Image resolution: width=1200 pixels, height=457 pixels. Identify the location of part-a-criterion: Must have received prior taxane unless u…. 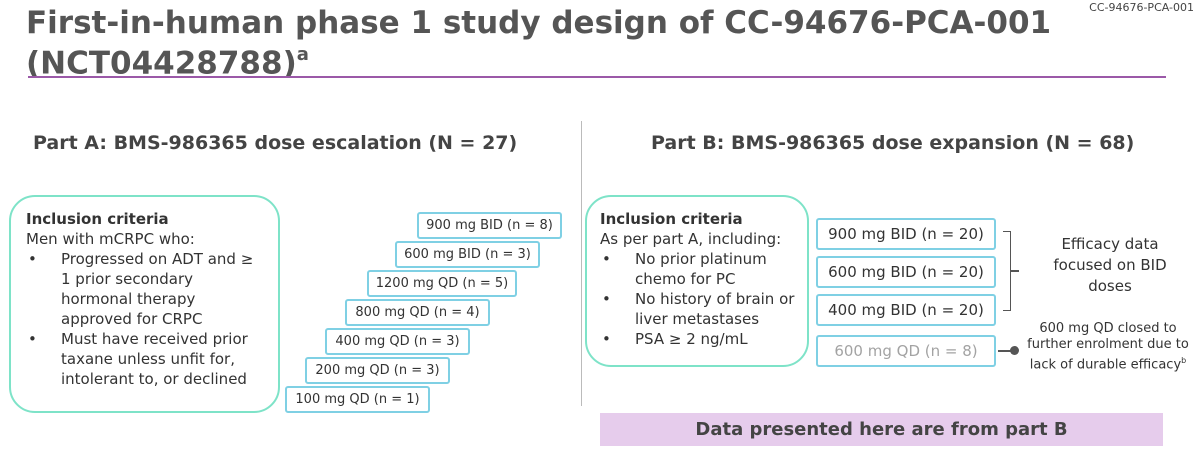
(146, 359).